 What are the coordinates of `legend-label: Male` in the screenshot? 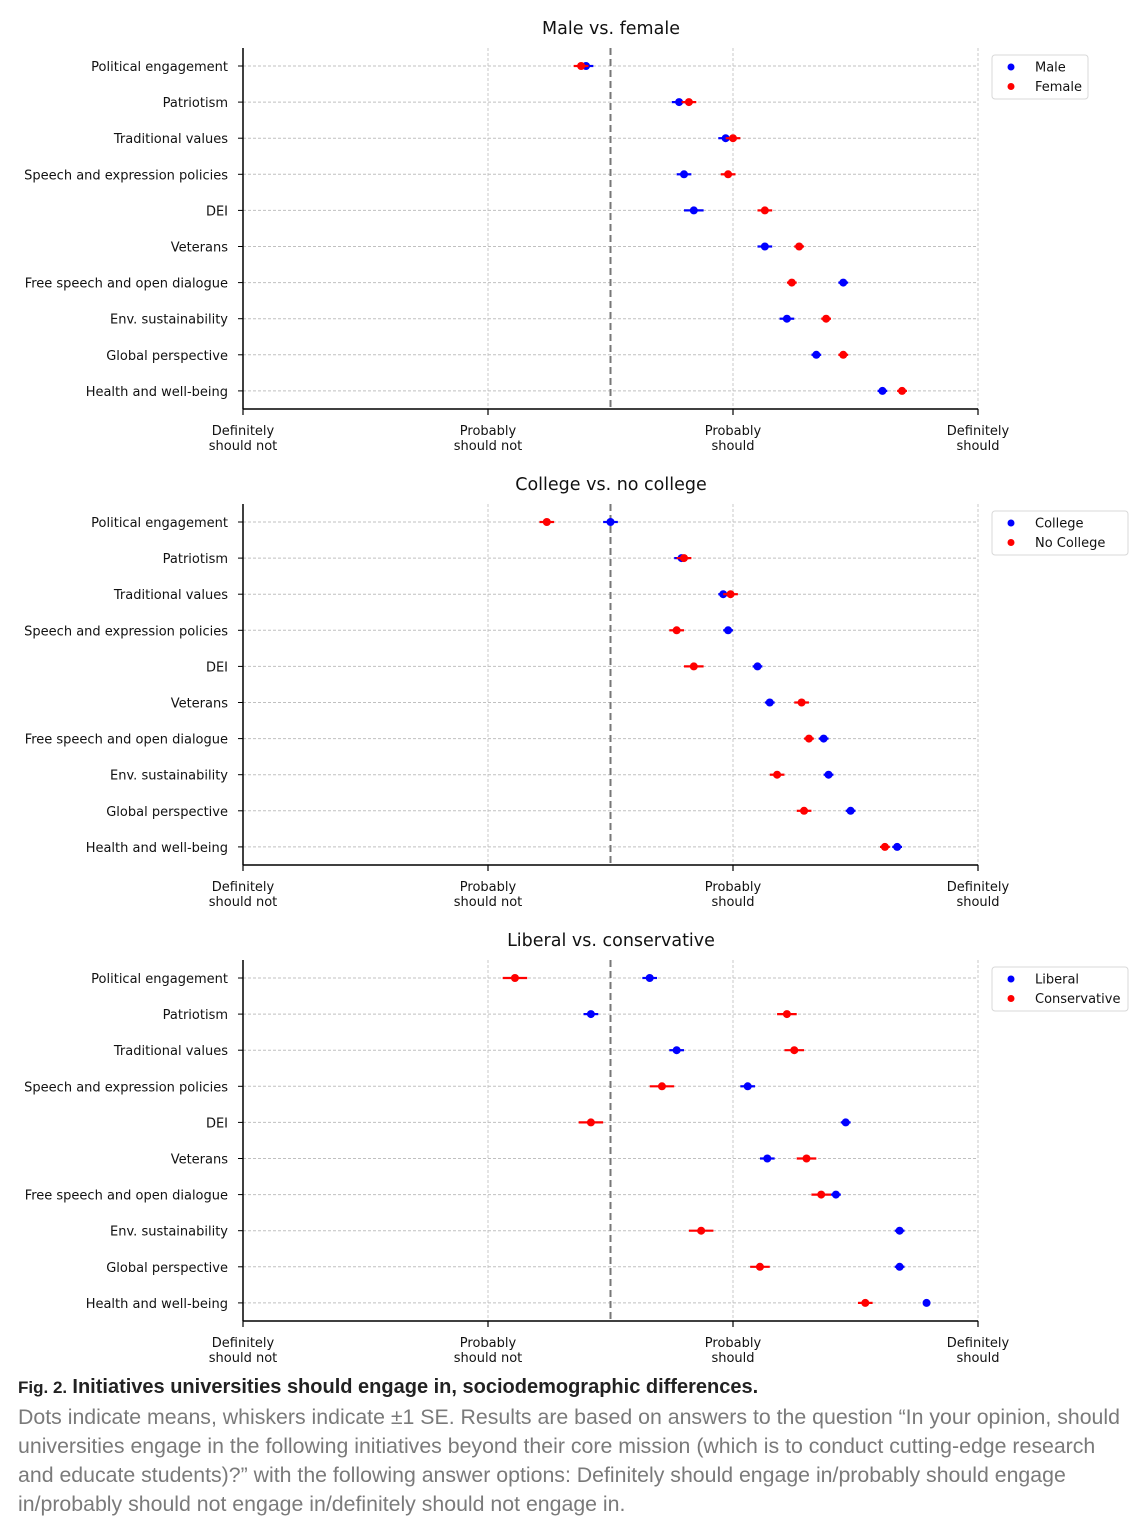 It's located at (1050, 68).